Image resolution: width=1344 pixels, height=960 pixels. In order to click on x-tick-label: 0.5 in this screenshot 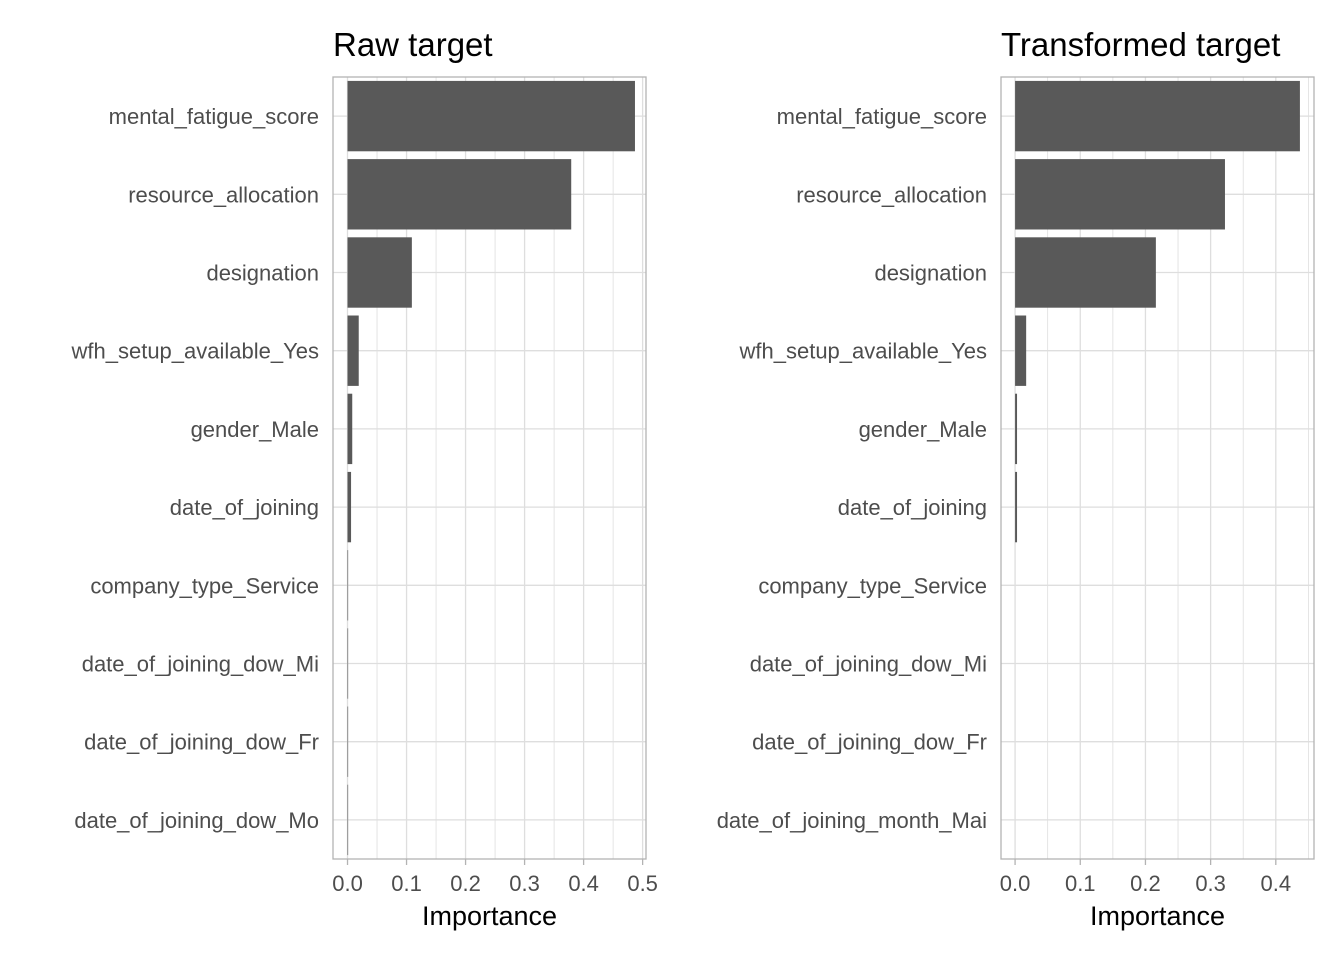, I will do `click(642, 883)`.